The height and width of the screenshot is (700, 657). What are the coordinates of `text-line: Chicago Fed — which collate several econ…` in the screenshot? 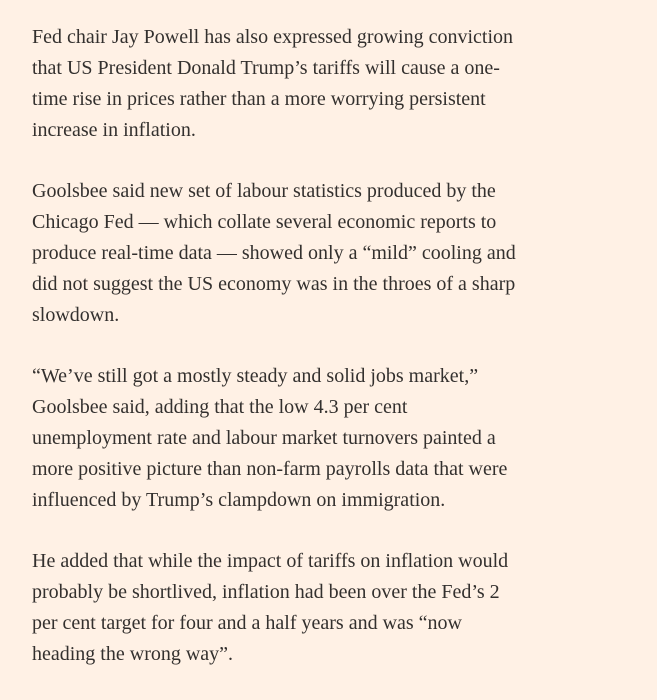 It's located at (264, 222).